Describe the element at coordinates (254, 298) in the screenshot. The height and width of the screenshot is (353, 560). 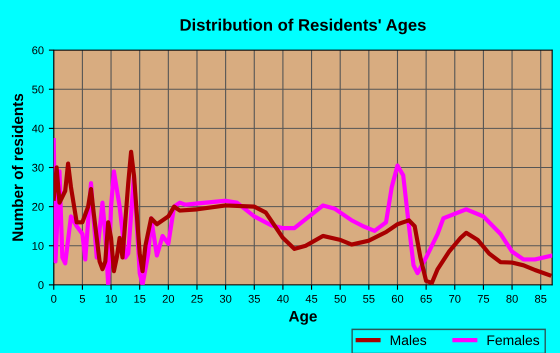
I see `x-tick-label: 35` at that location.